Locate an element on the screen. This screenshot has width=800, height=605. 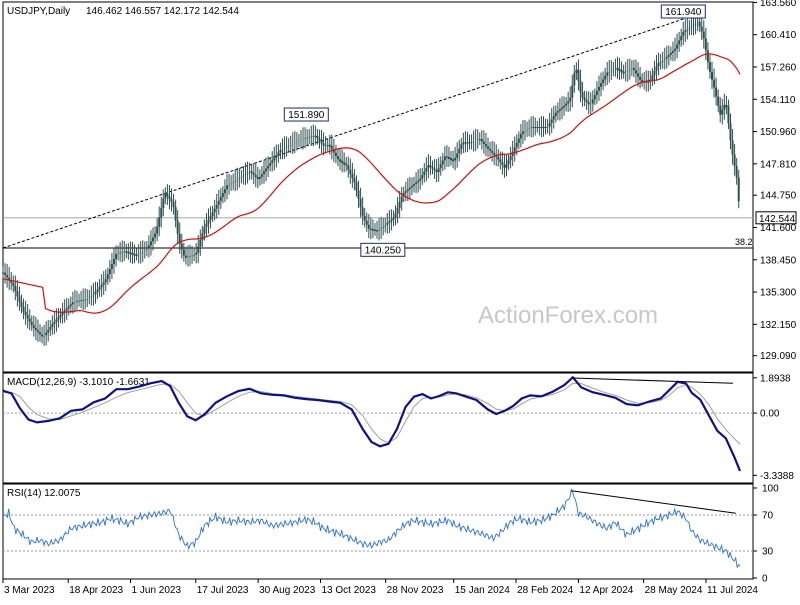
macd-tick-label: 1.8938 is located at coordinates (775, 378).